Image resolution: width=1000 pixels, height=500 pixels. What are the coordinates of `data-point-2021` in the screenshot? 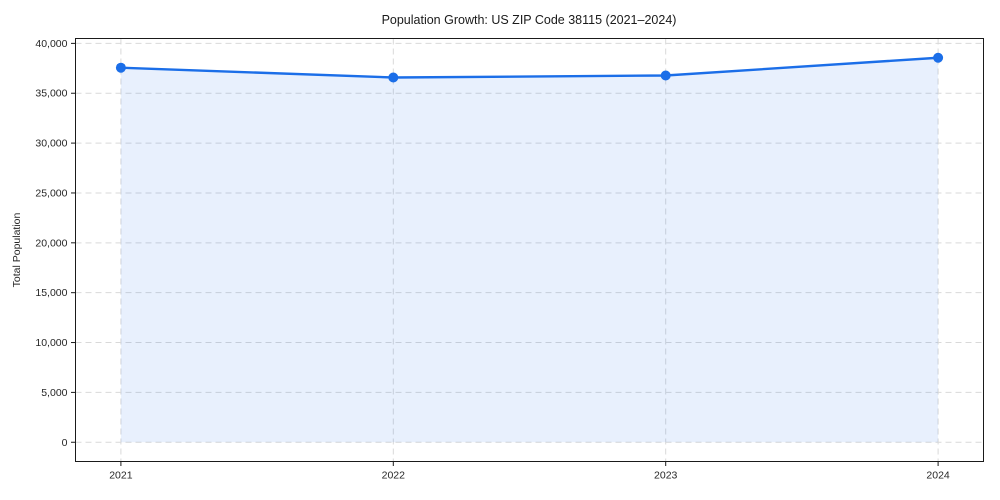 It's located at (120, 67).